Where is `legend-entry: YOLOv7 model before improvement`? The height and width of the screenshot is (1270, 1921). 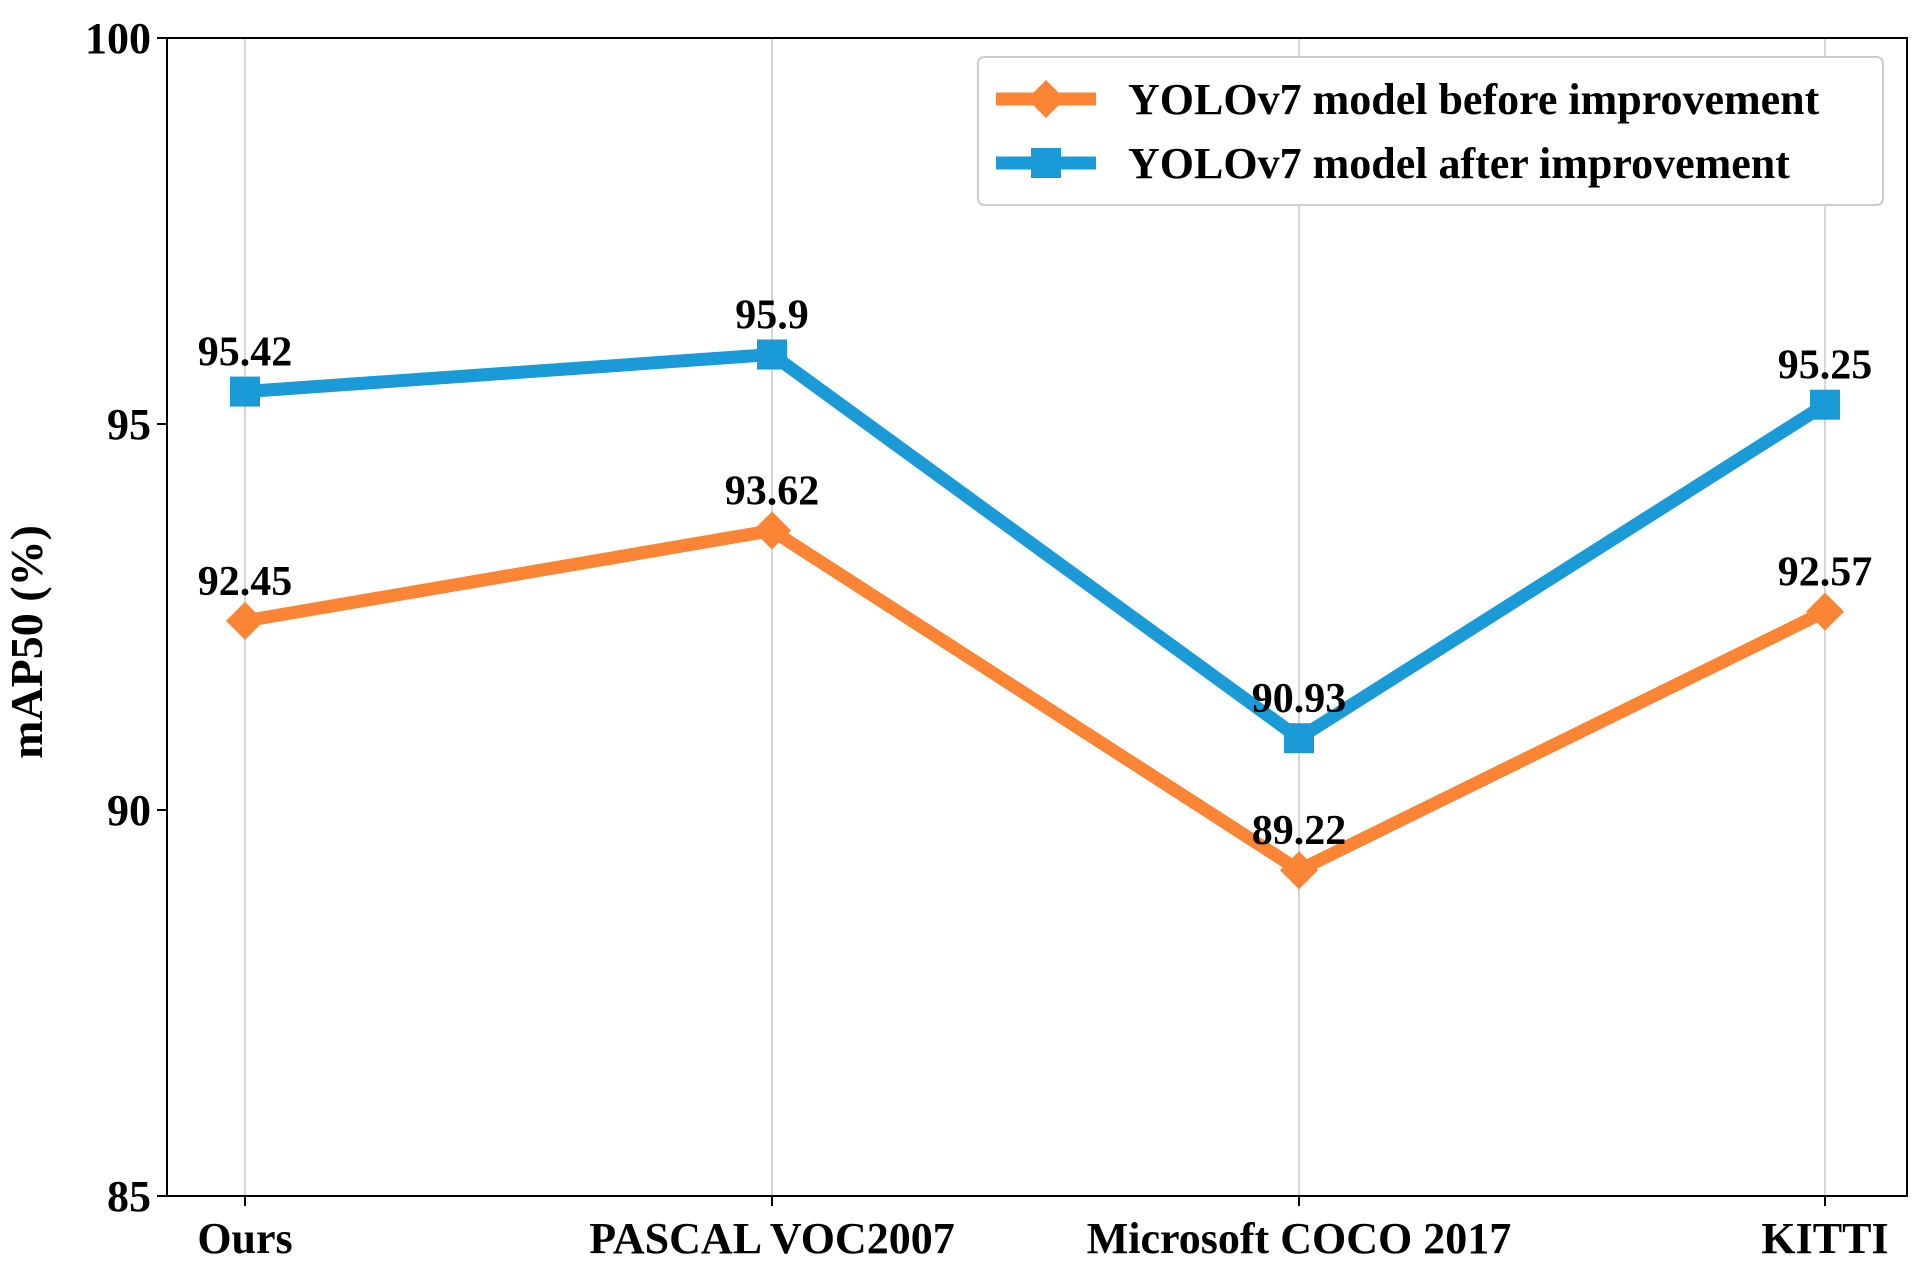 legend-entry: YOLOv7 model before improvement is located at coordinates (1408, 99).